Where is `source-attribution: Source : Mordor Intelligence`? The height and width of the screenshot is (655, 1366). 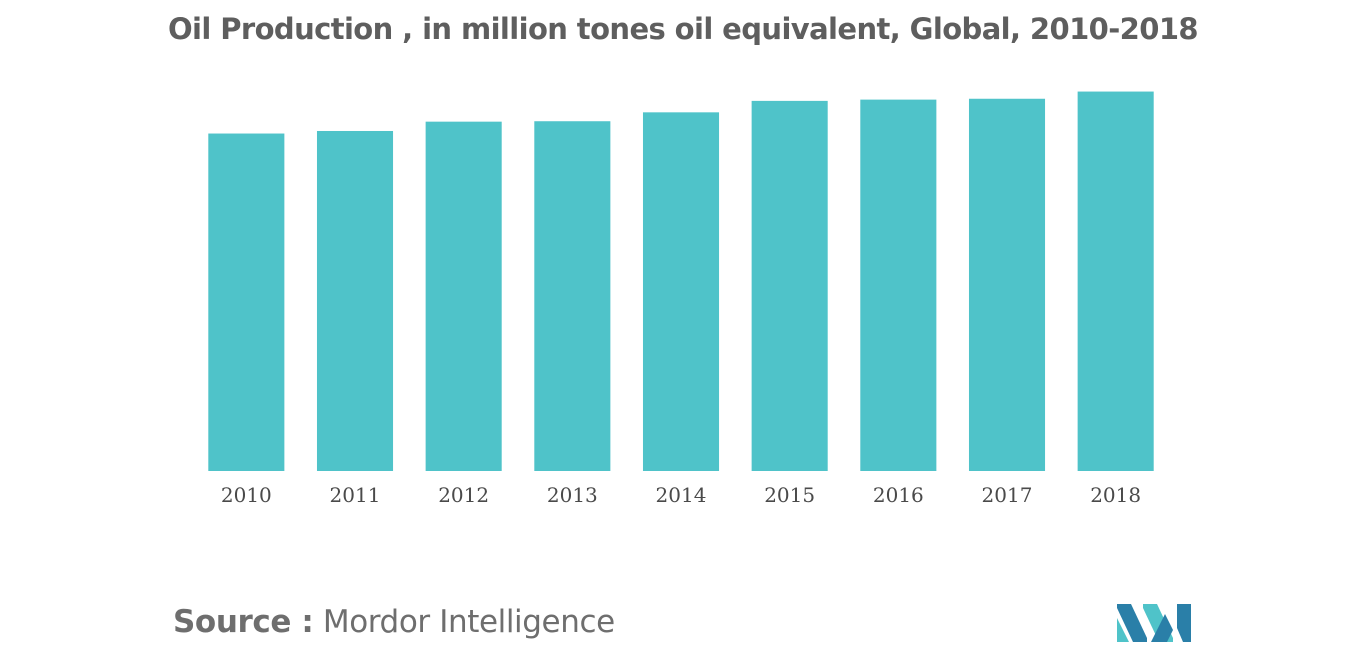
source-attribution: Source : Mordor Intelligence is located at coordinates (394, 622).